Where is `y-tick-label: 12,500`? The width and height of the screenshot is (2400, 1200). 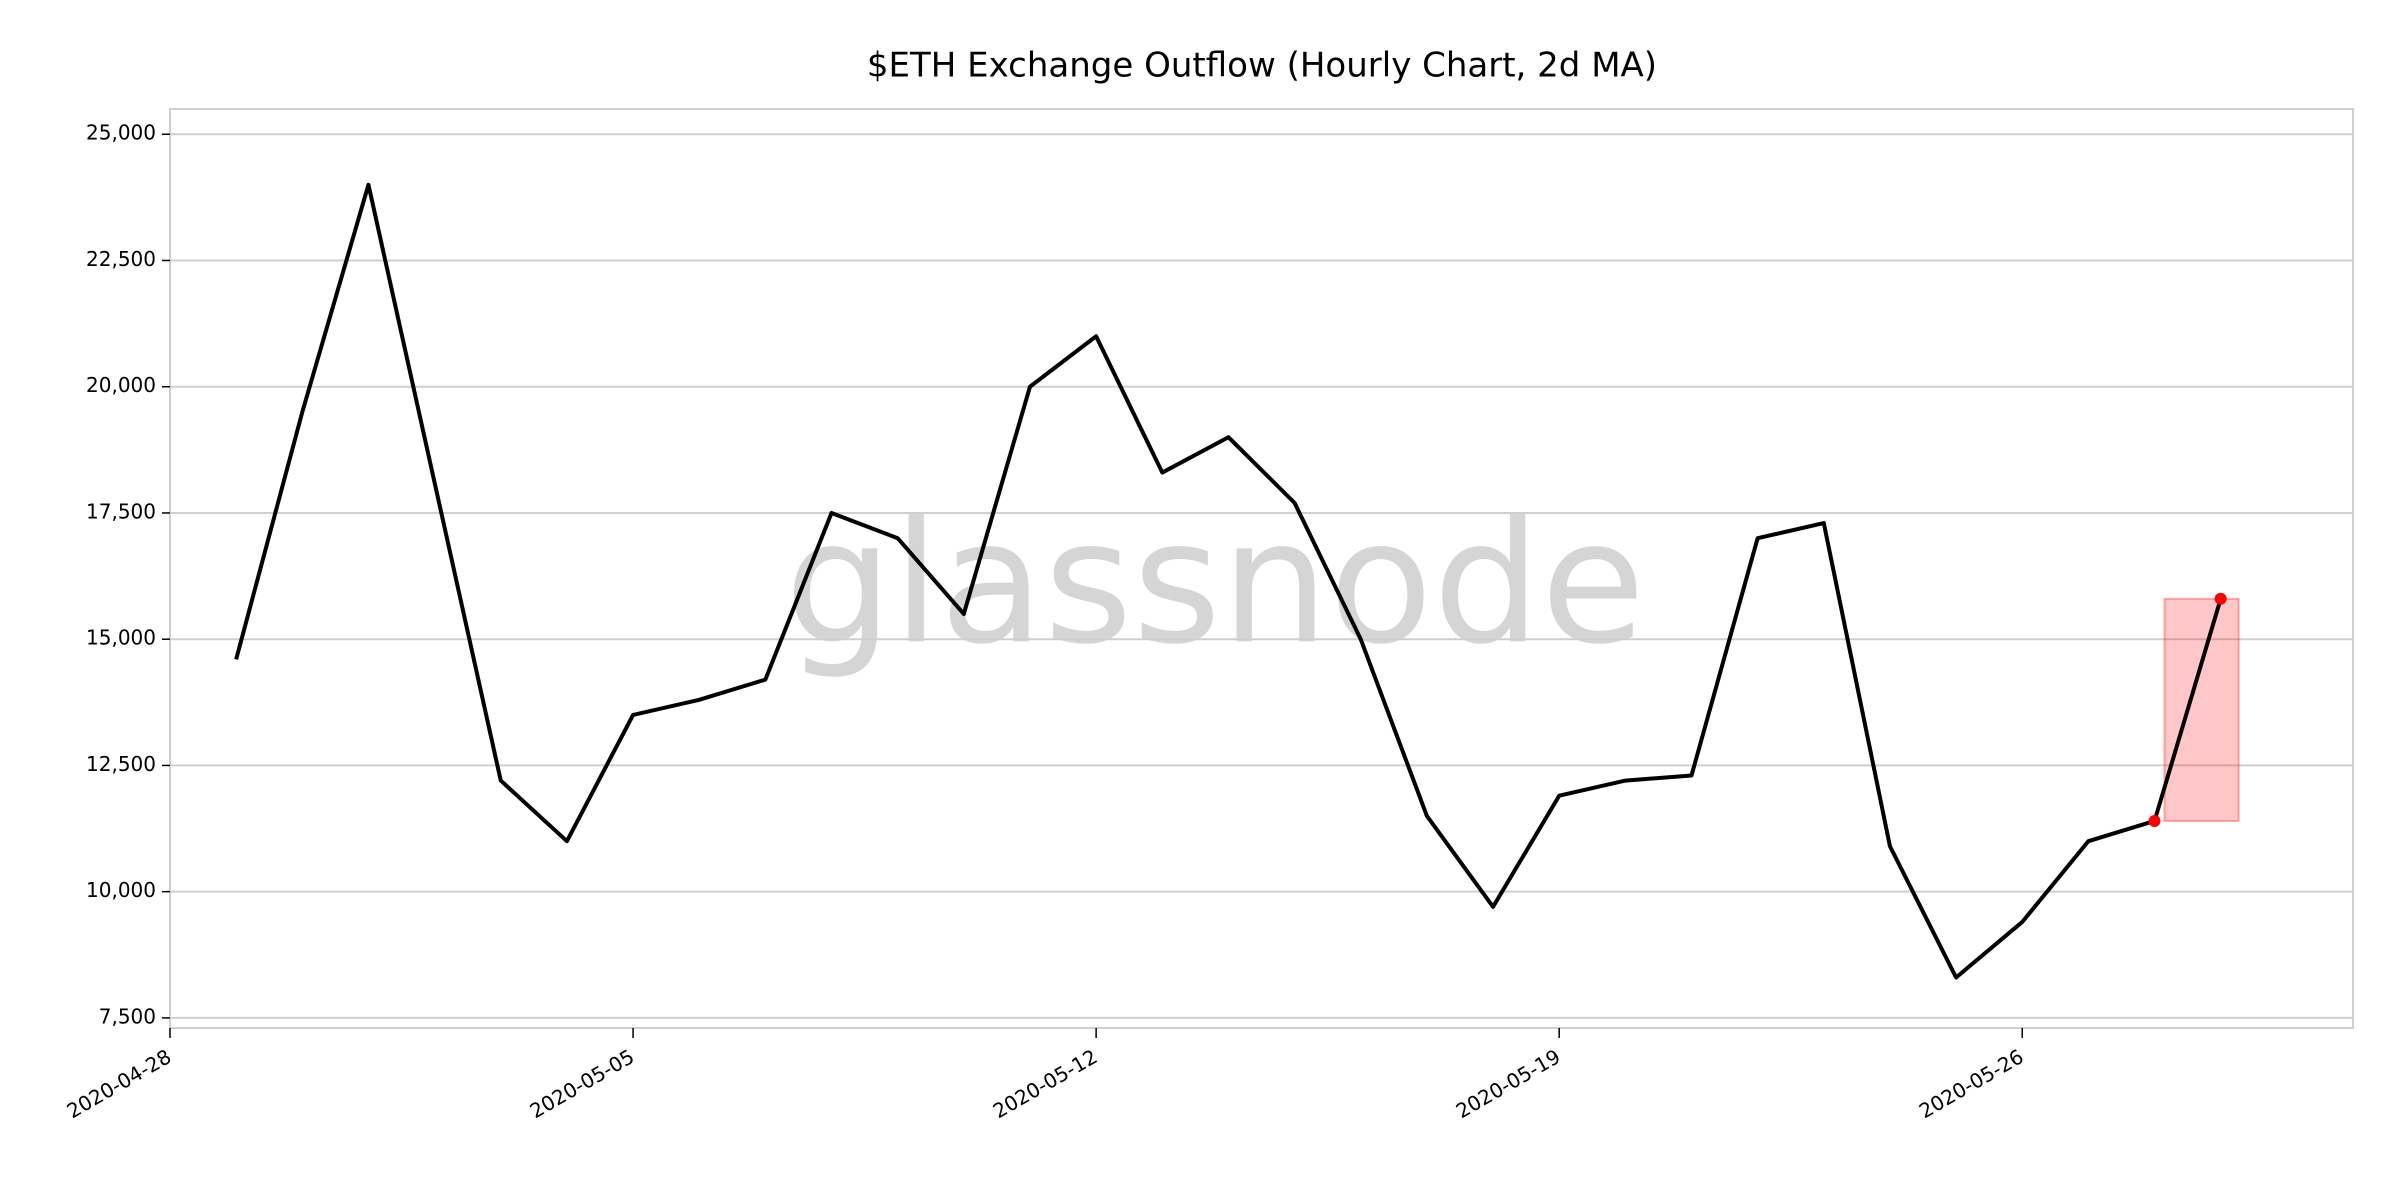 y-tick-label: 12,500 is located at coordinates (121, 764).